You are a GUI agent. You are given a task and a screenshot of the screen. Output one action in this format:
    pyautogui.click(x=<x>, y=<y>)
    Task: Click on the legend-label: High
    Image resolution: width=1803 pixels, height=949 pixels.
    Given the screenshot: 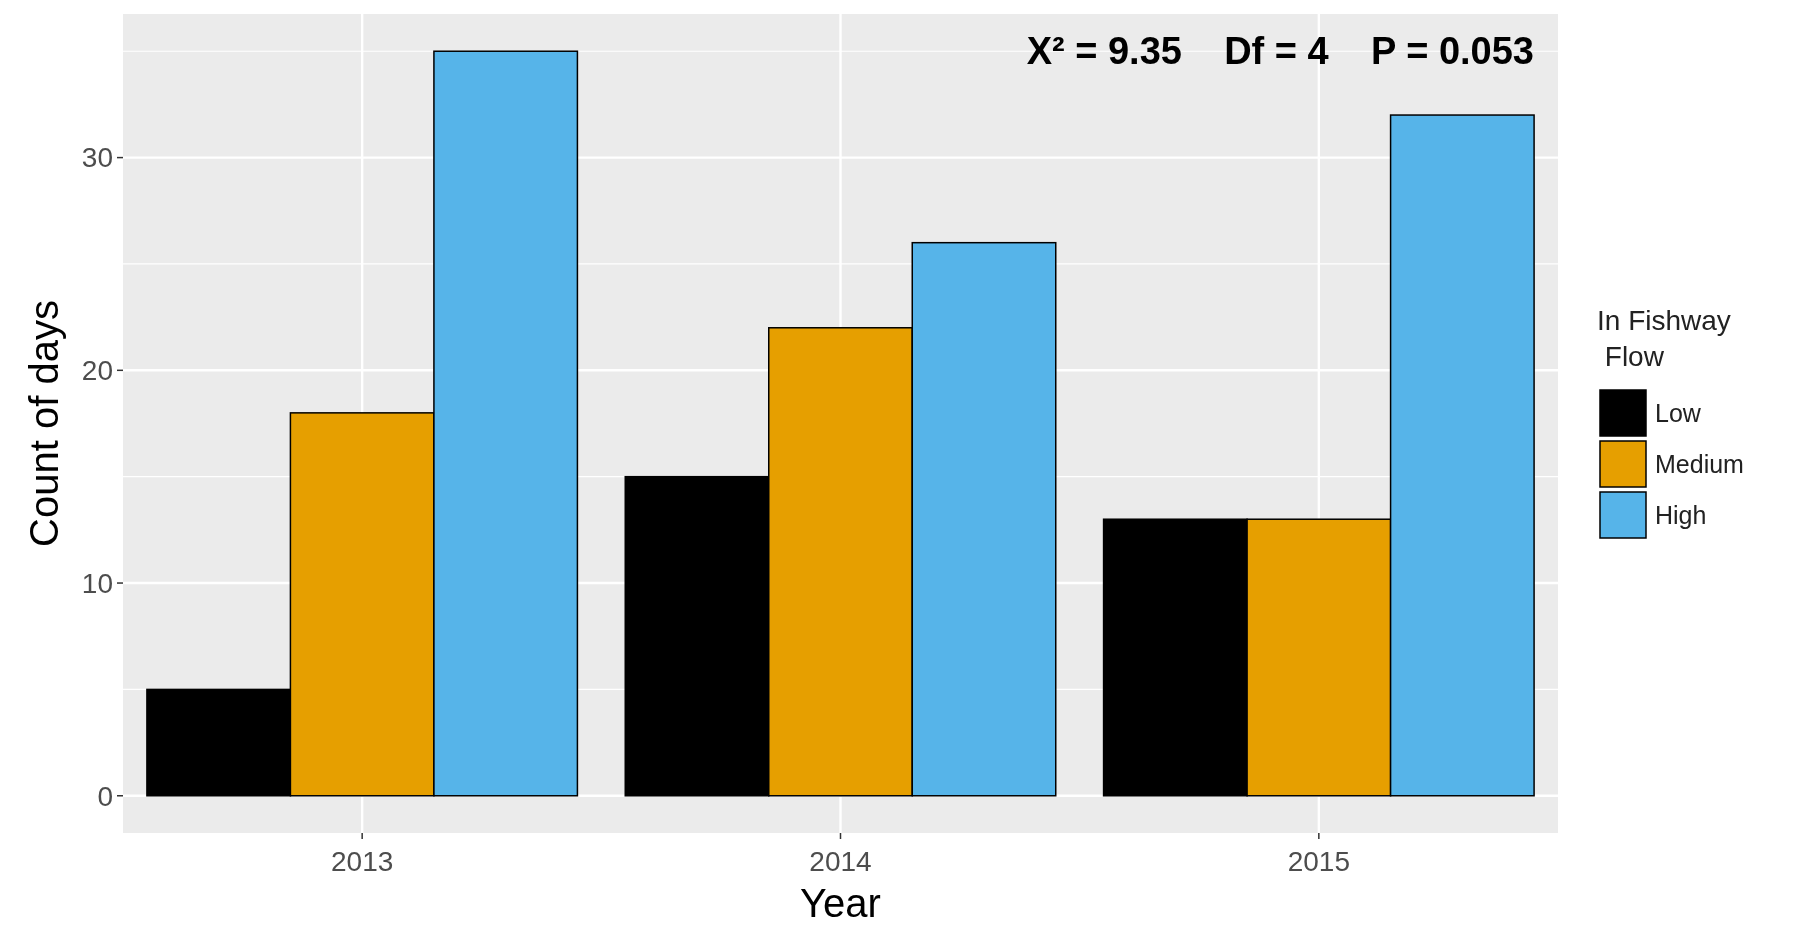 What is the action you would take?
    pyautogui.click(x=1681, y=514)
    